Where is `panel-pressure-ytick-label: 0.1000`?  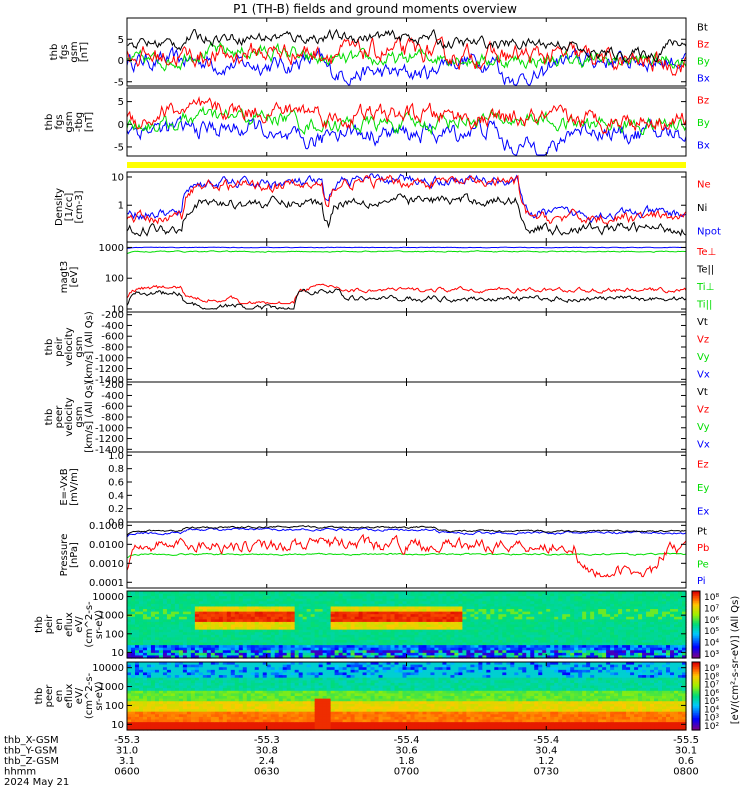
panel-pressure-ytick-label: 0.1000 is located at coordinates (106, 526).